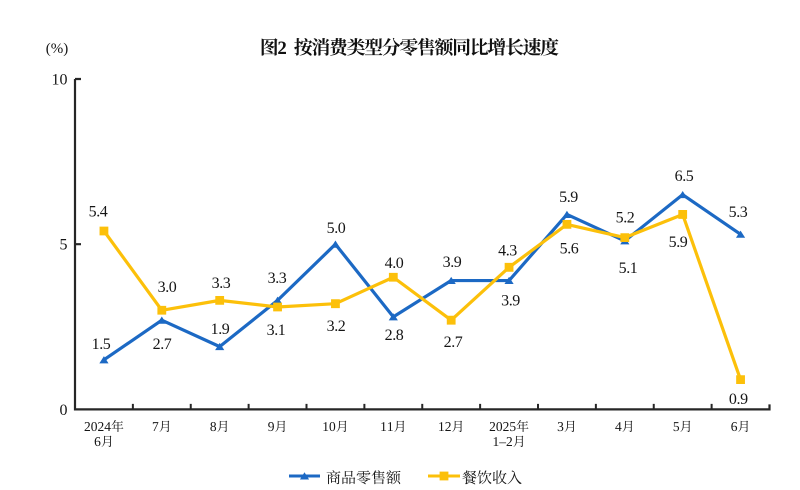 This screenshot has width=800, height=490. What do you see at coordinates (738, 212) in the screenshot?
I see `svg-text: 5.3` at bounding box center [738, 212].